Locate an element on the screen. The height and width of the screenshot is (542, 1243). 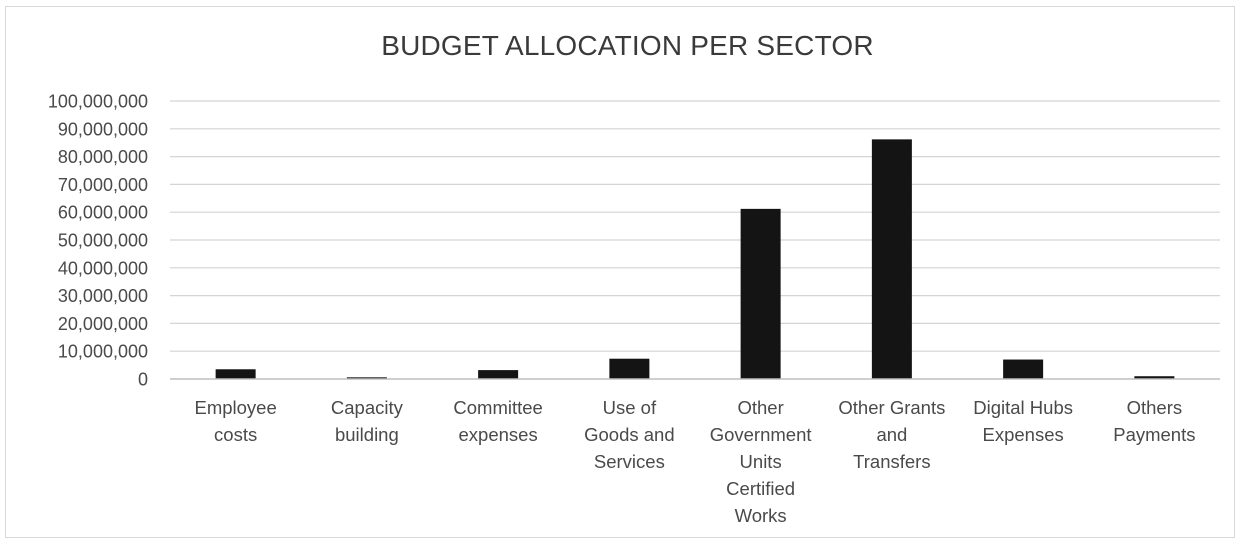
y-tick-label: 50,000,000 is located at coordinates (103, 241).